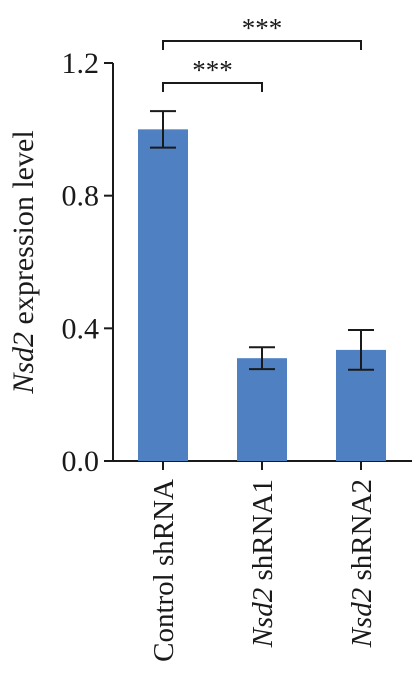 The image size is (414, 693). I want to click on y-axis-title: Nsd2 expression level, so click(23, 262).